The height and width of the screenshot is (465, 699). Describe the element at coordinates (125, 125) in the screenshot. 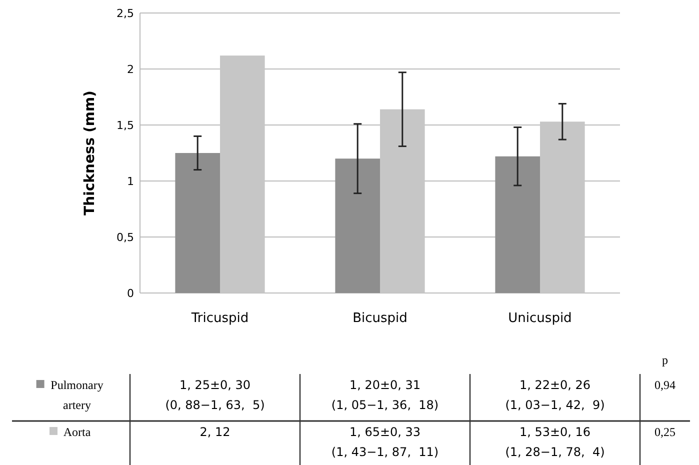

I see `y-tick-label: 1,5` at that location.